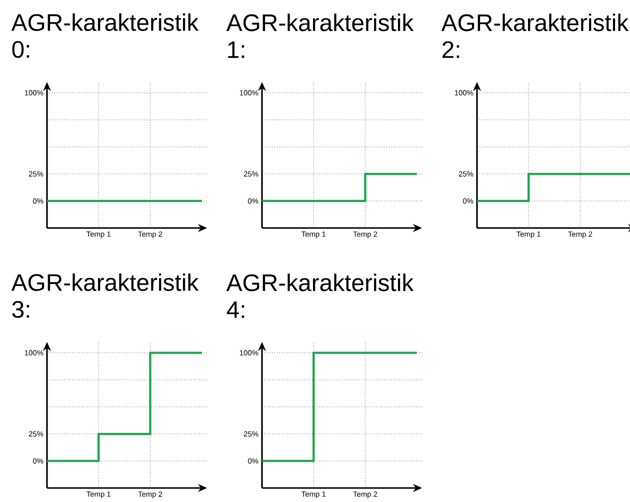  I want to click on chart-title: AGR-karakteristik 3:, so click(105, 295).